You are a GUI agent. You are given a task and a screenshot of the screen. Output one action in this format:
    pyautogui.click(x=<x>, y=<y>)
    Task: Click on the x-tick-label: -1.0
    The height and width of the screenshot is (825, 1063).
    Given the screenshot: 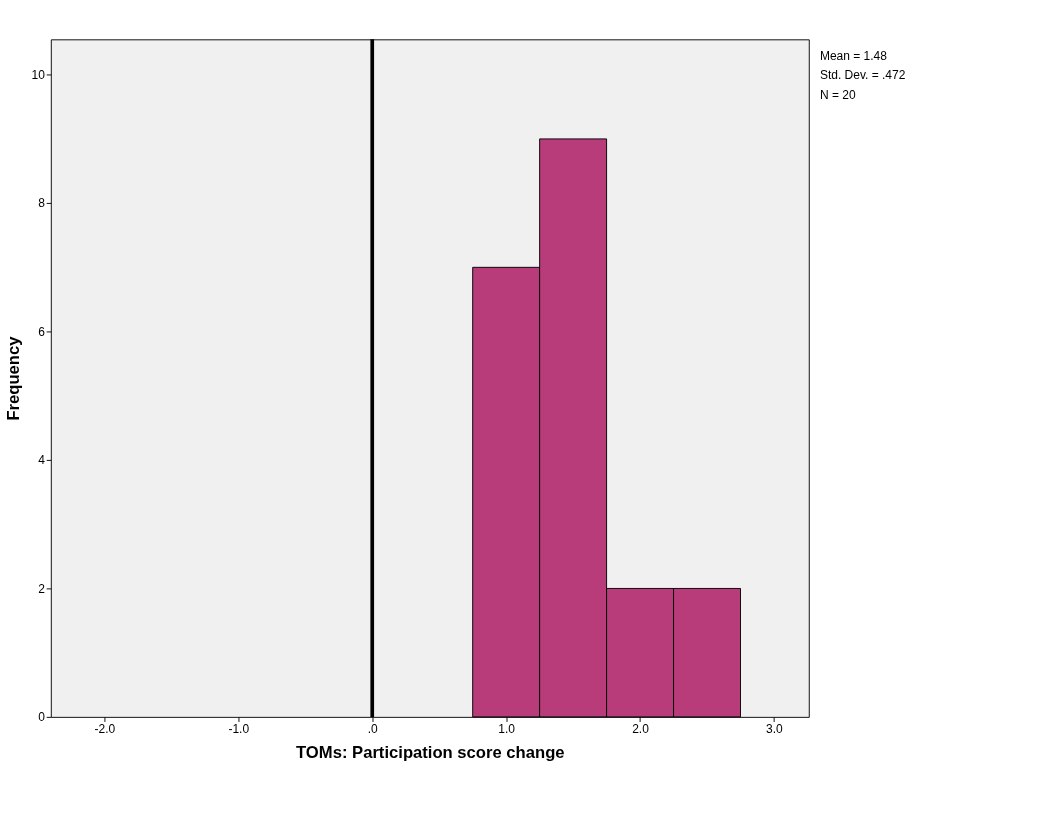 What is the action you would take?
    pyautogui.click(x=239, y=729)
    